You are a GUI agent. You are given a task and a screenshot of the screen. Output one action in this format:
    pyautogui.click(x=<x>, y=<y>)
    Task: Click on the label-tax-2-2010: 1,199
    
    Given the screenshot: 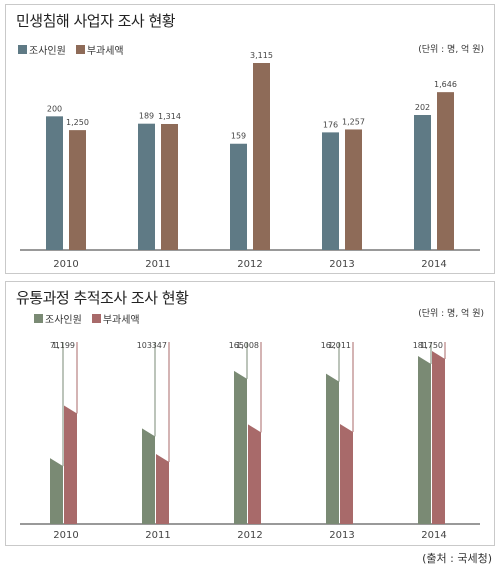 What is the action you would take?
    pyautogui.click(x=63, y=345)
    